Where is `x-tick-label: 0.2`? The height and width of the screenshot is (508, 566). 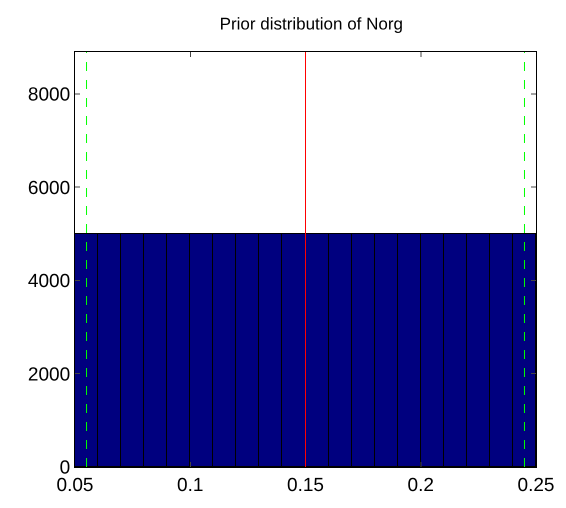 x-tick-label: 0.2 is located at coordinates (421, 485).